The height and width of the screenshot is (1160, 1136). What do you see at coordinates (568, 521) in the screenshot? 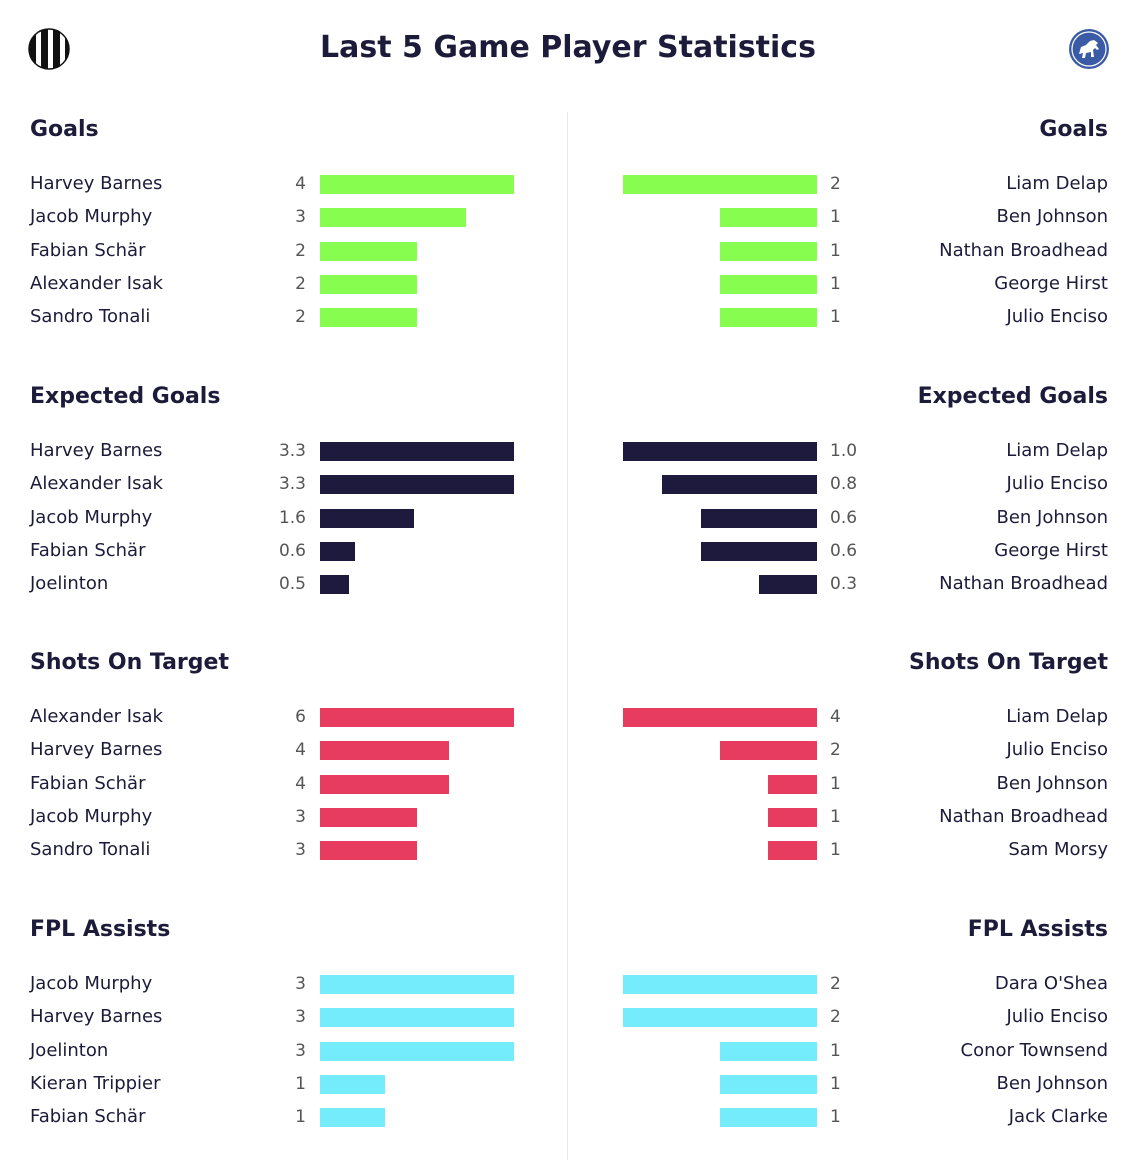
I see `player-row: Ben Johnson 0.6` at bounding box center [568, 521].